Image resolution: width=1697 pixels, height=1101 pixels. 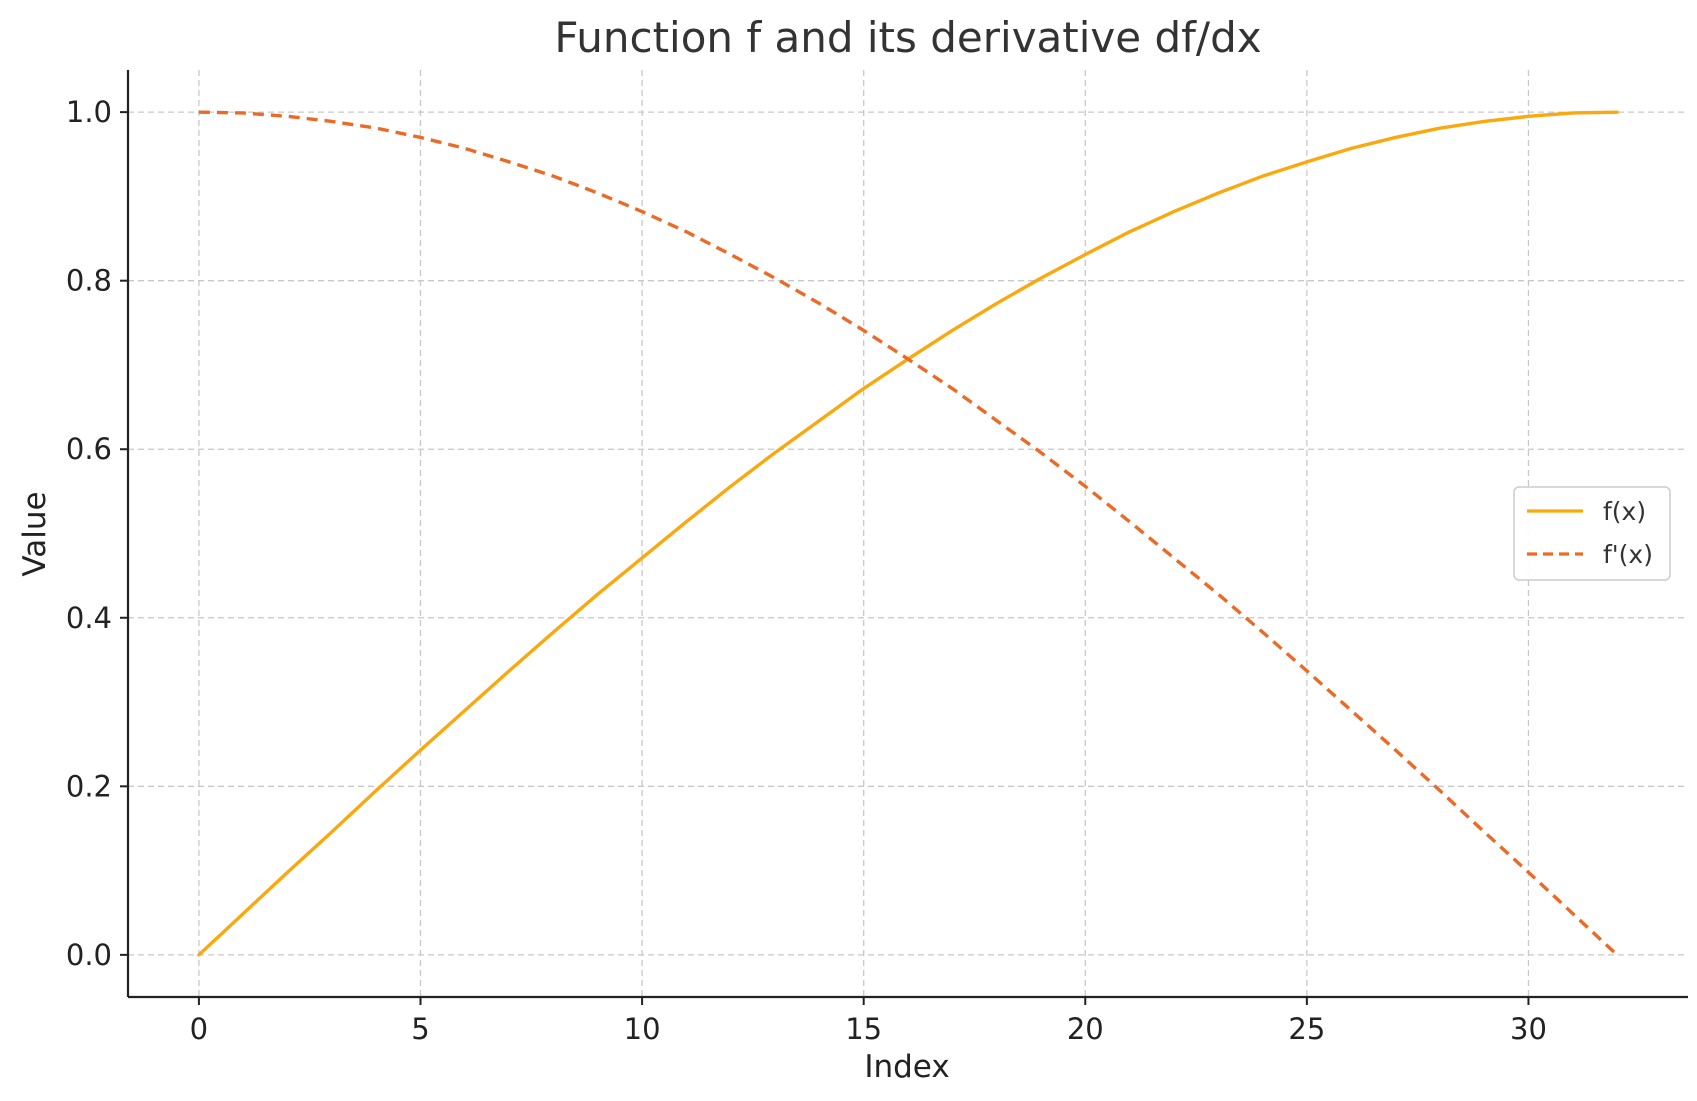 What do you see at coordinates (89, 112) in the screenshot?
I see `y-tick-label: 1.0` at bounding box center [89, 112].